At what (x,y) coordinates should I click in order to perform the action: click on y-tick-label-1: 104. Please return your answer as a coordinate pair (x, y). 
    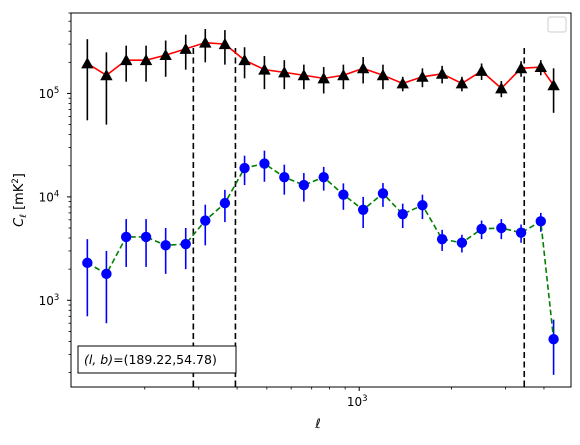
    Looking at the image, I should click on (49, 196).